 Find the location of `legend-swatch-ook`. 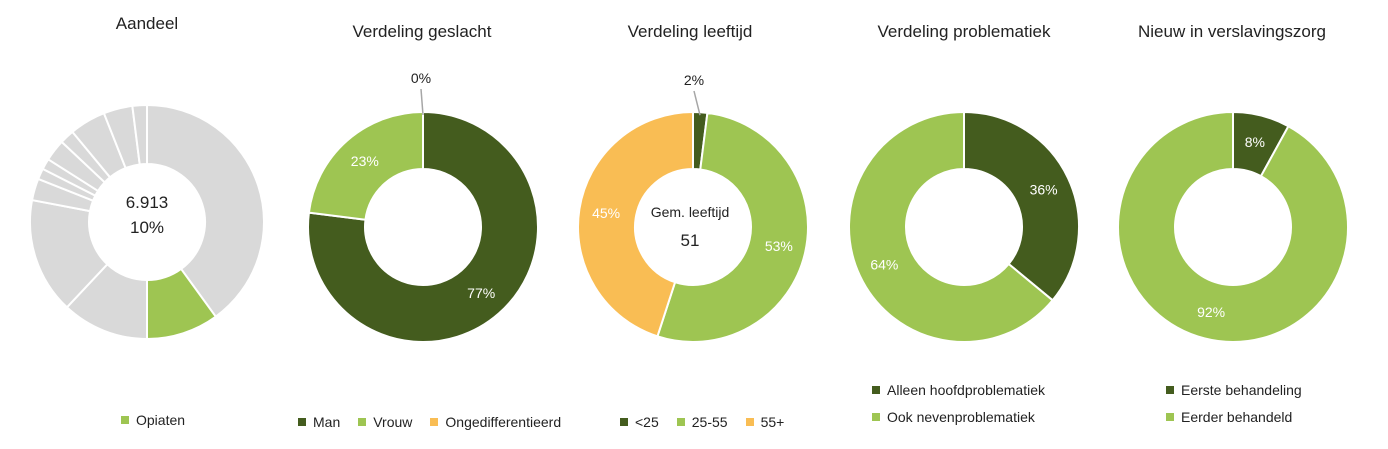

legend-swatch-ook is located at coordinates (876, 417).